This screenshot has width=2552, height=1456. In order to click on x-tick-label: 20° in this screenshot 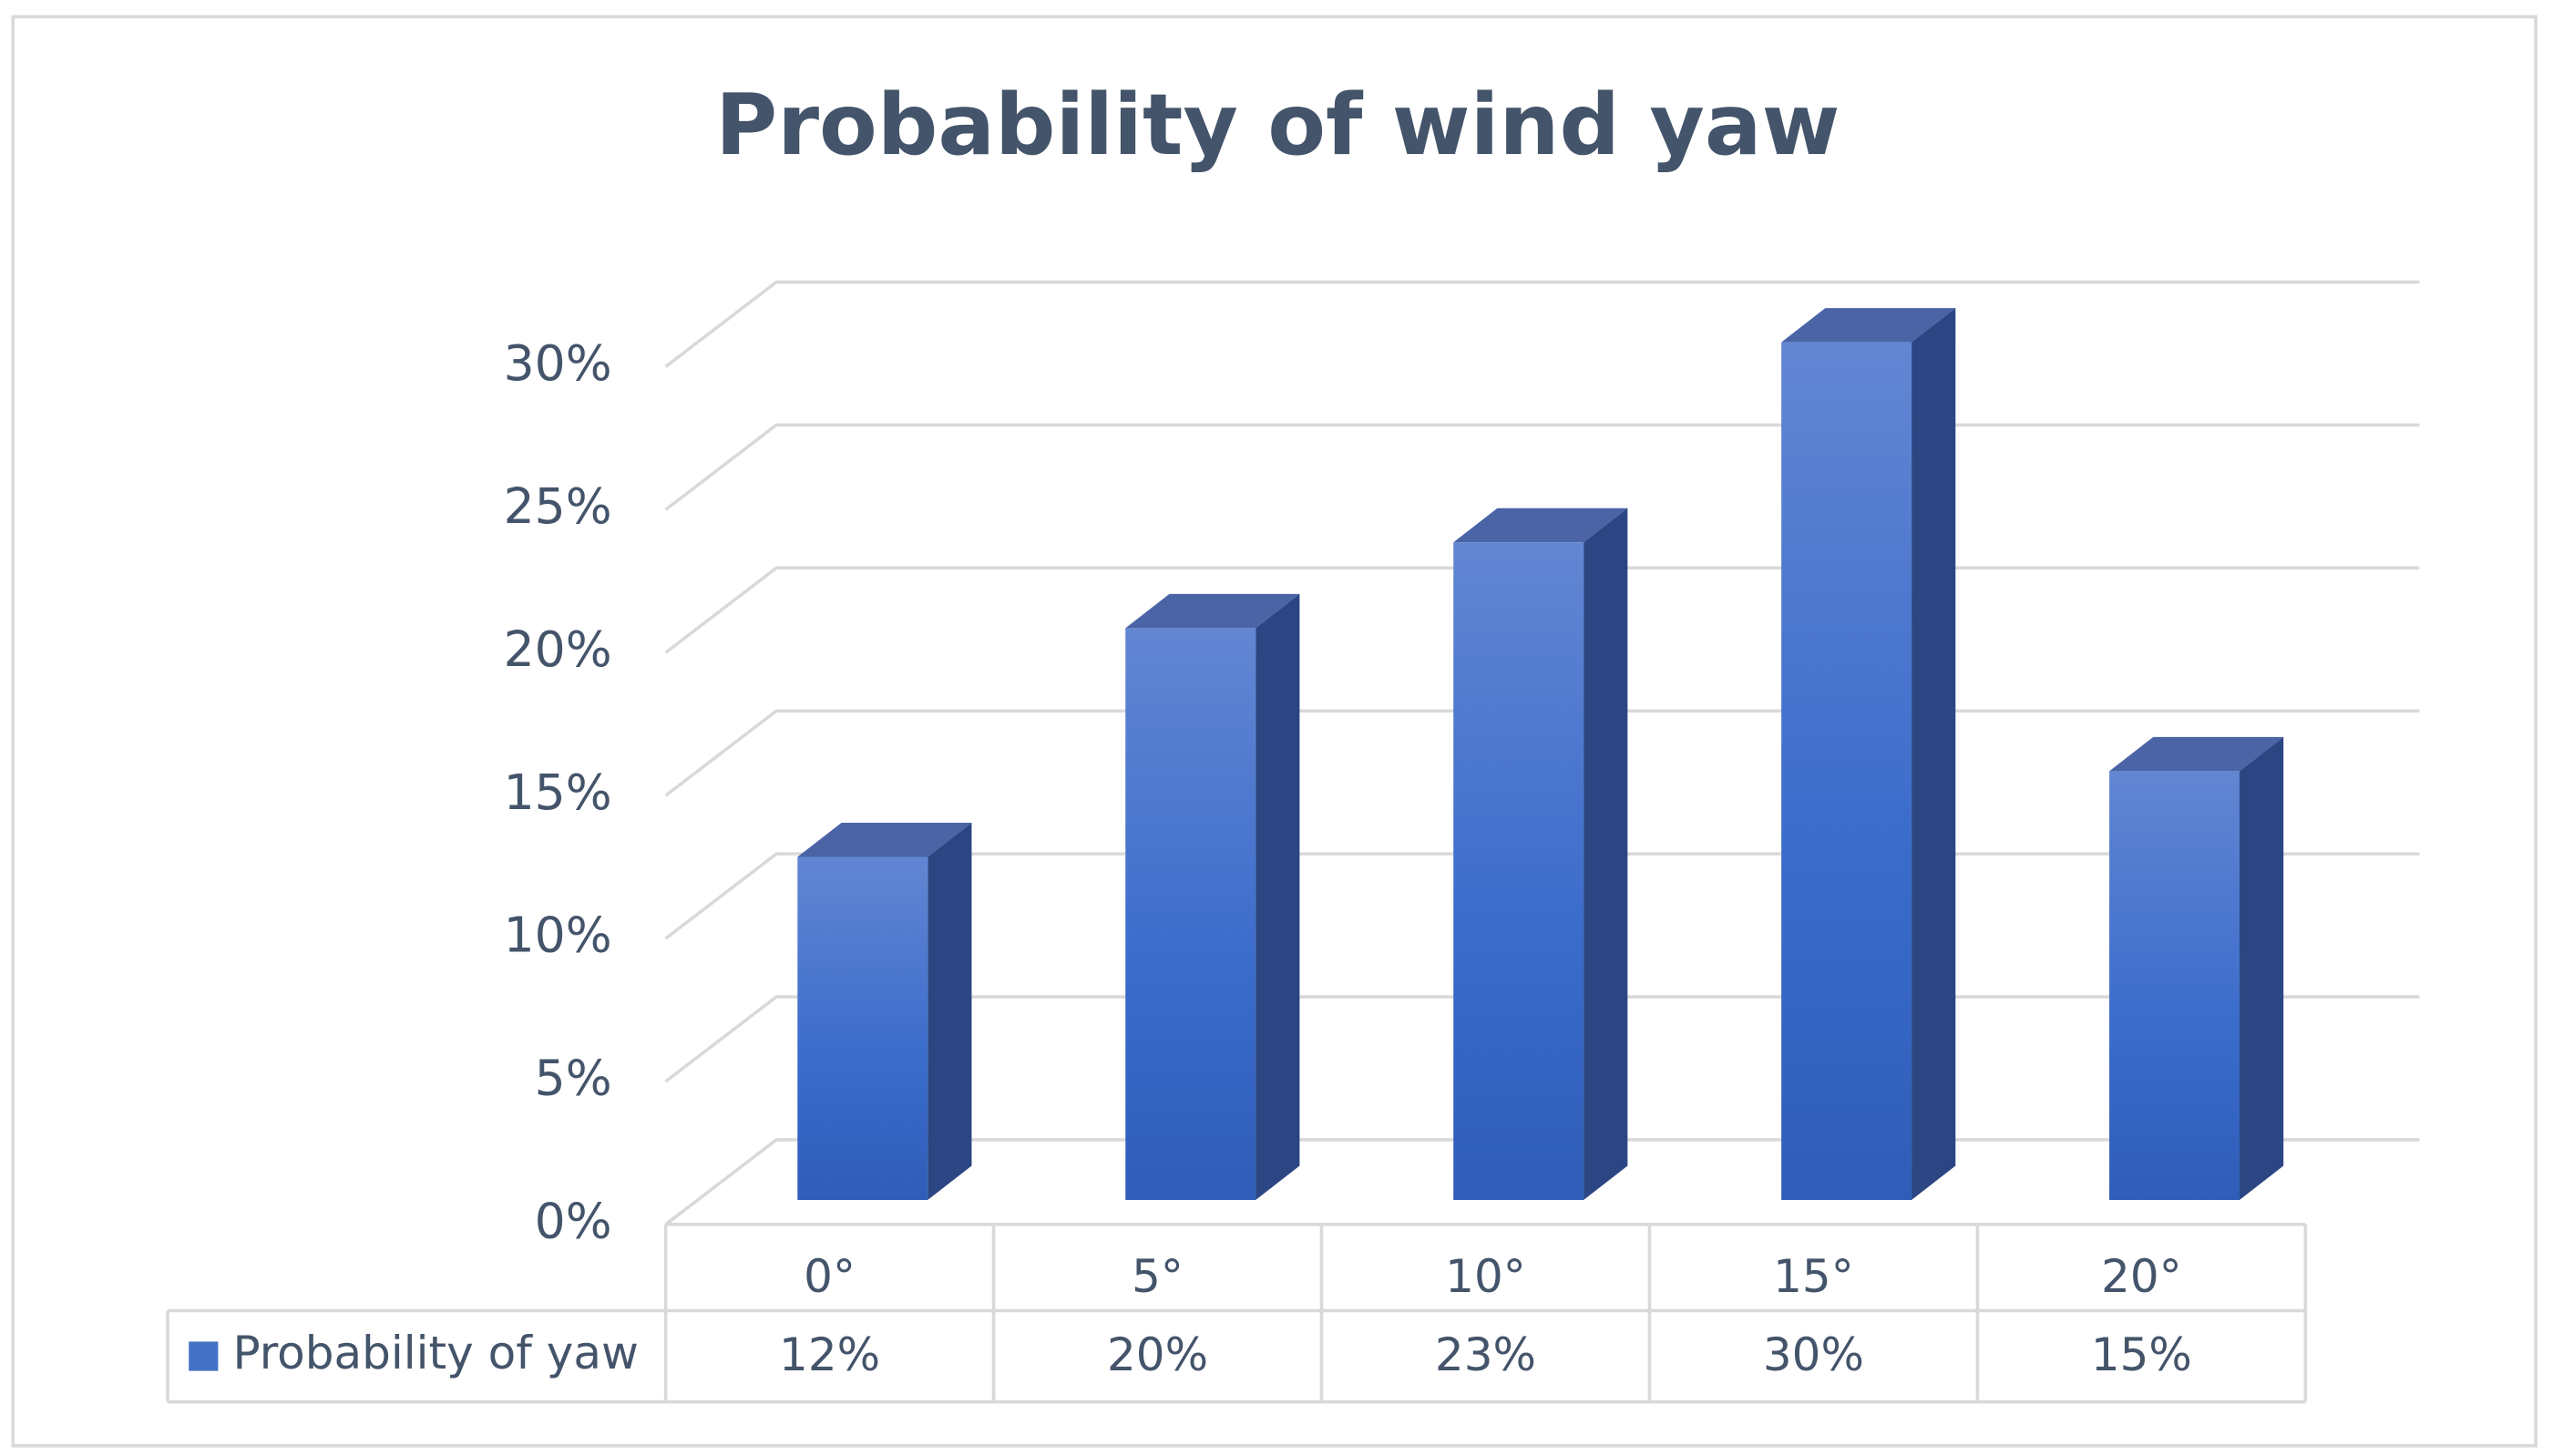, I will do `click(2141, 1276)`.